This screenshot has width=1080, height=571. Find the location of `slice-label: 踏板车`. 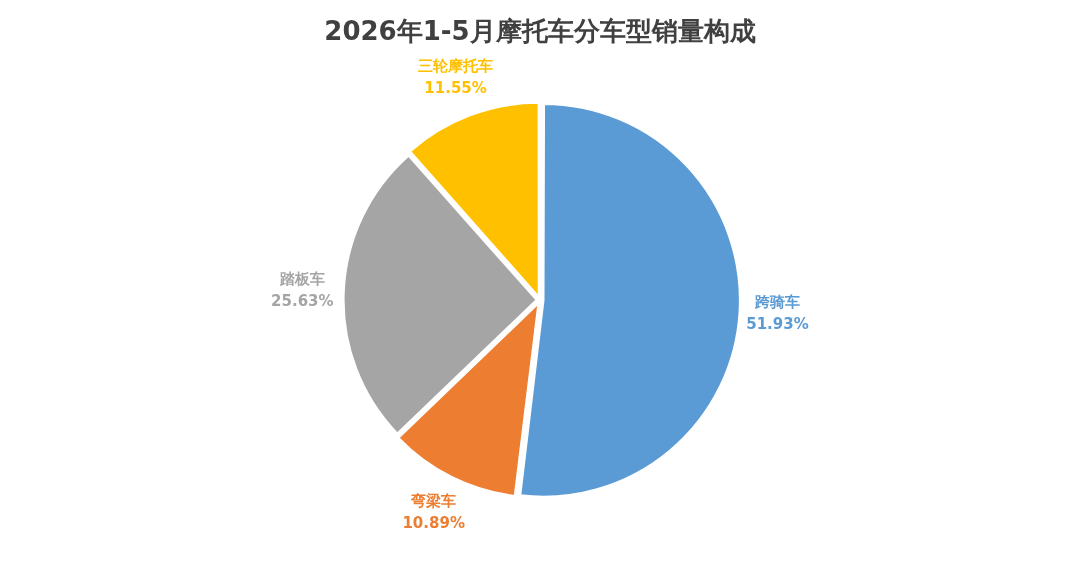

slice-label: 踏板车 is located at coordinates (301, 278).